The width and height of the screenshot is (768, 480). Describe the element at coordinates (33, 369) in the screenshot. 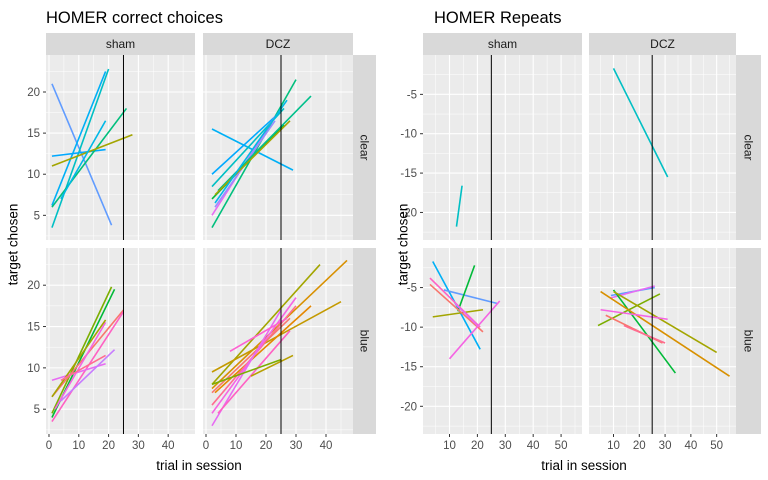

I see `y-tick-label: 10` at that location.